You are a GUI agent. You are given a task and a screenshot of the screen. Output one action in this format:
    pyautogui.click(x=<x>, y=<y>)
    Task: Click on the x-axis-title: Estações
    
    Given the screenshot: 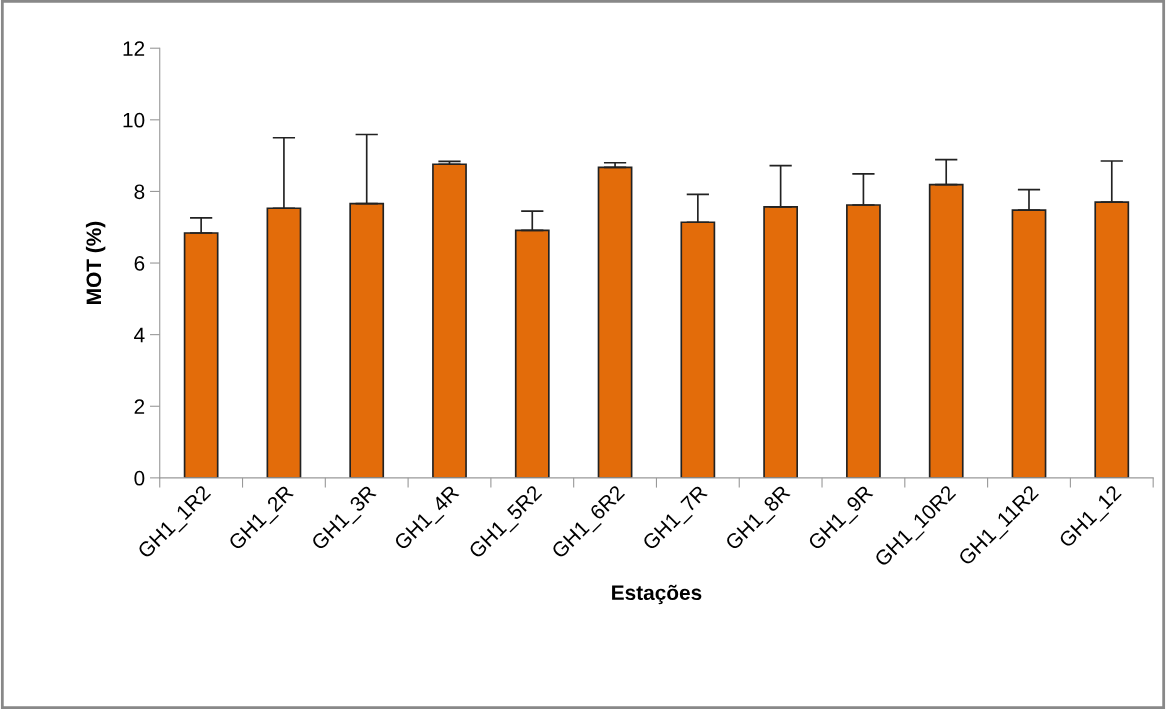 What is the action you would take?
    pyautogui.click(x=657, y=594)
    